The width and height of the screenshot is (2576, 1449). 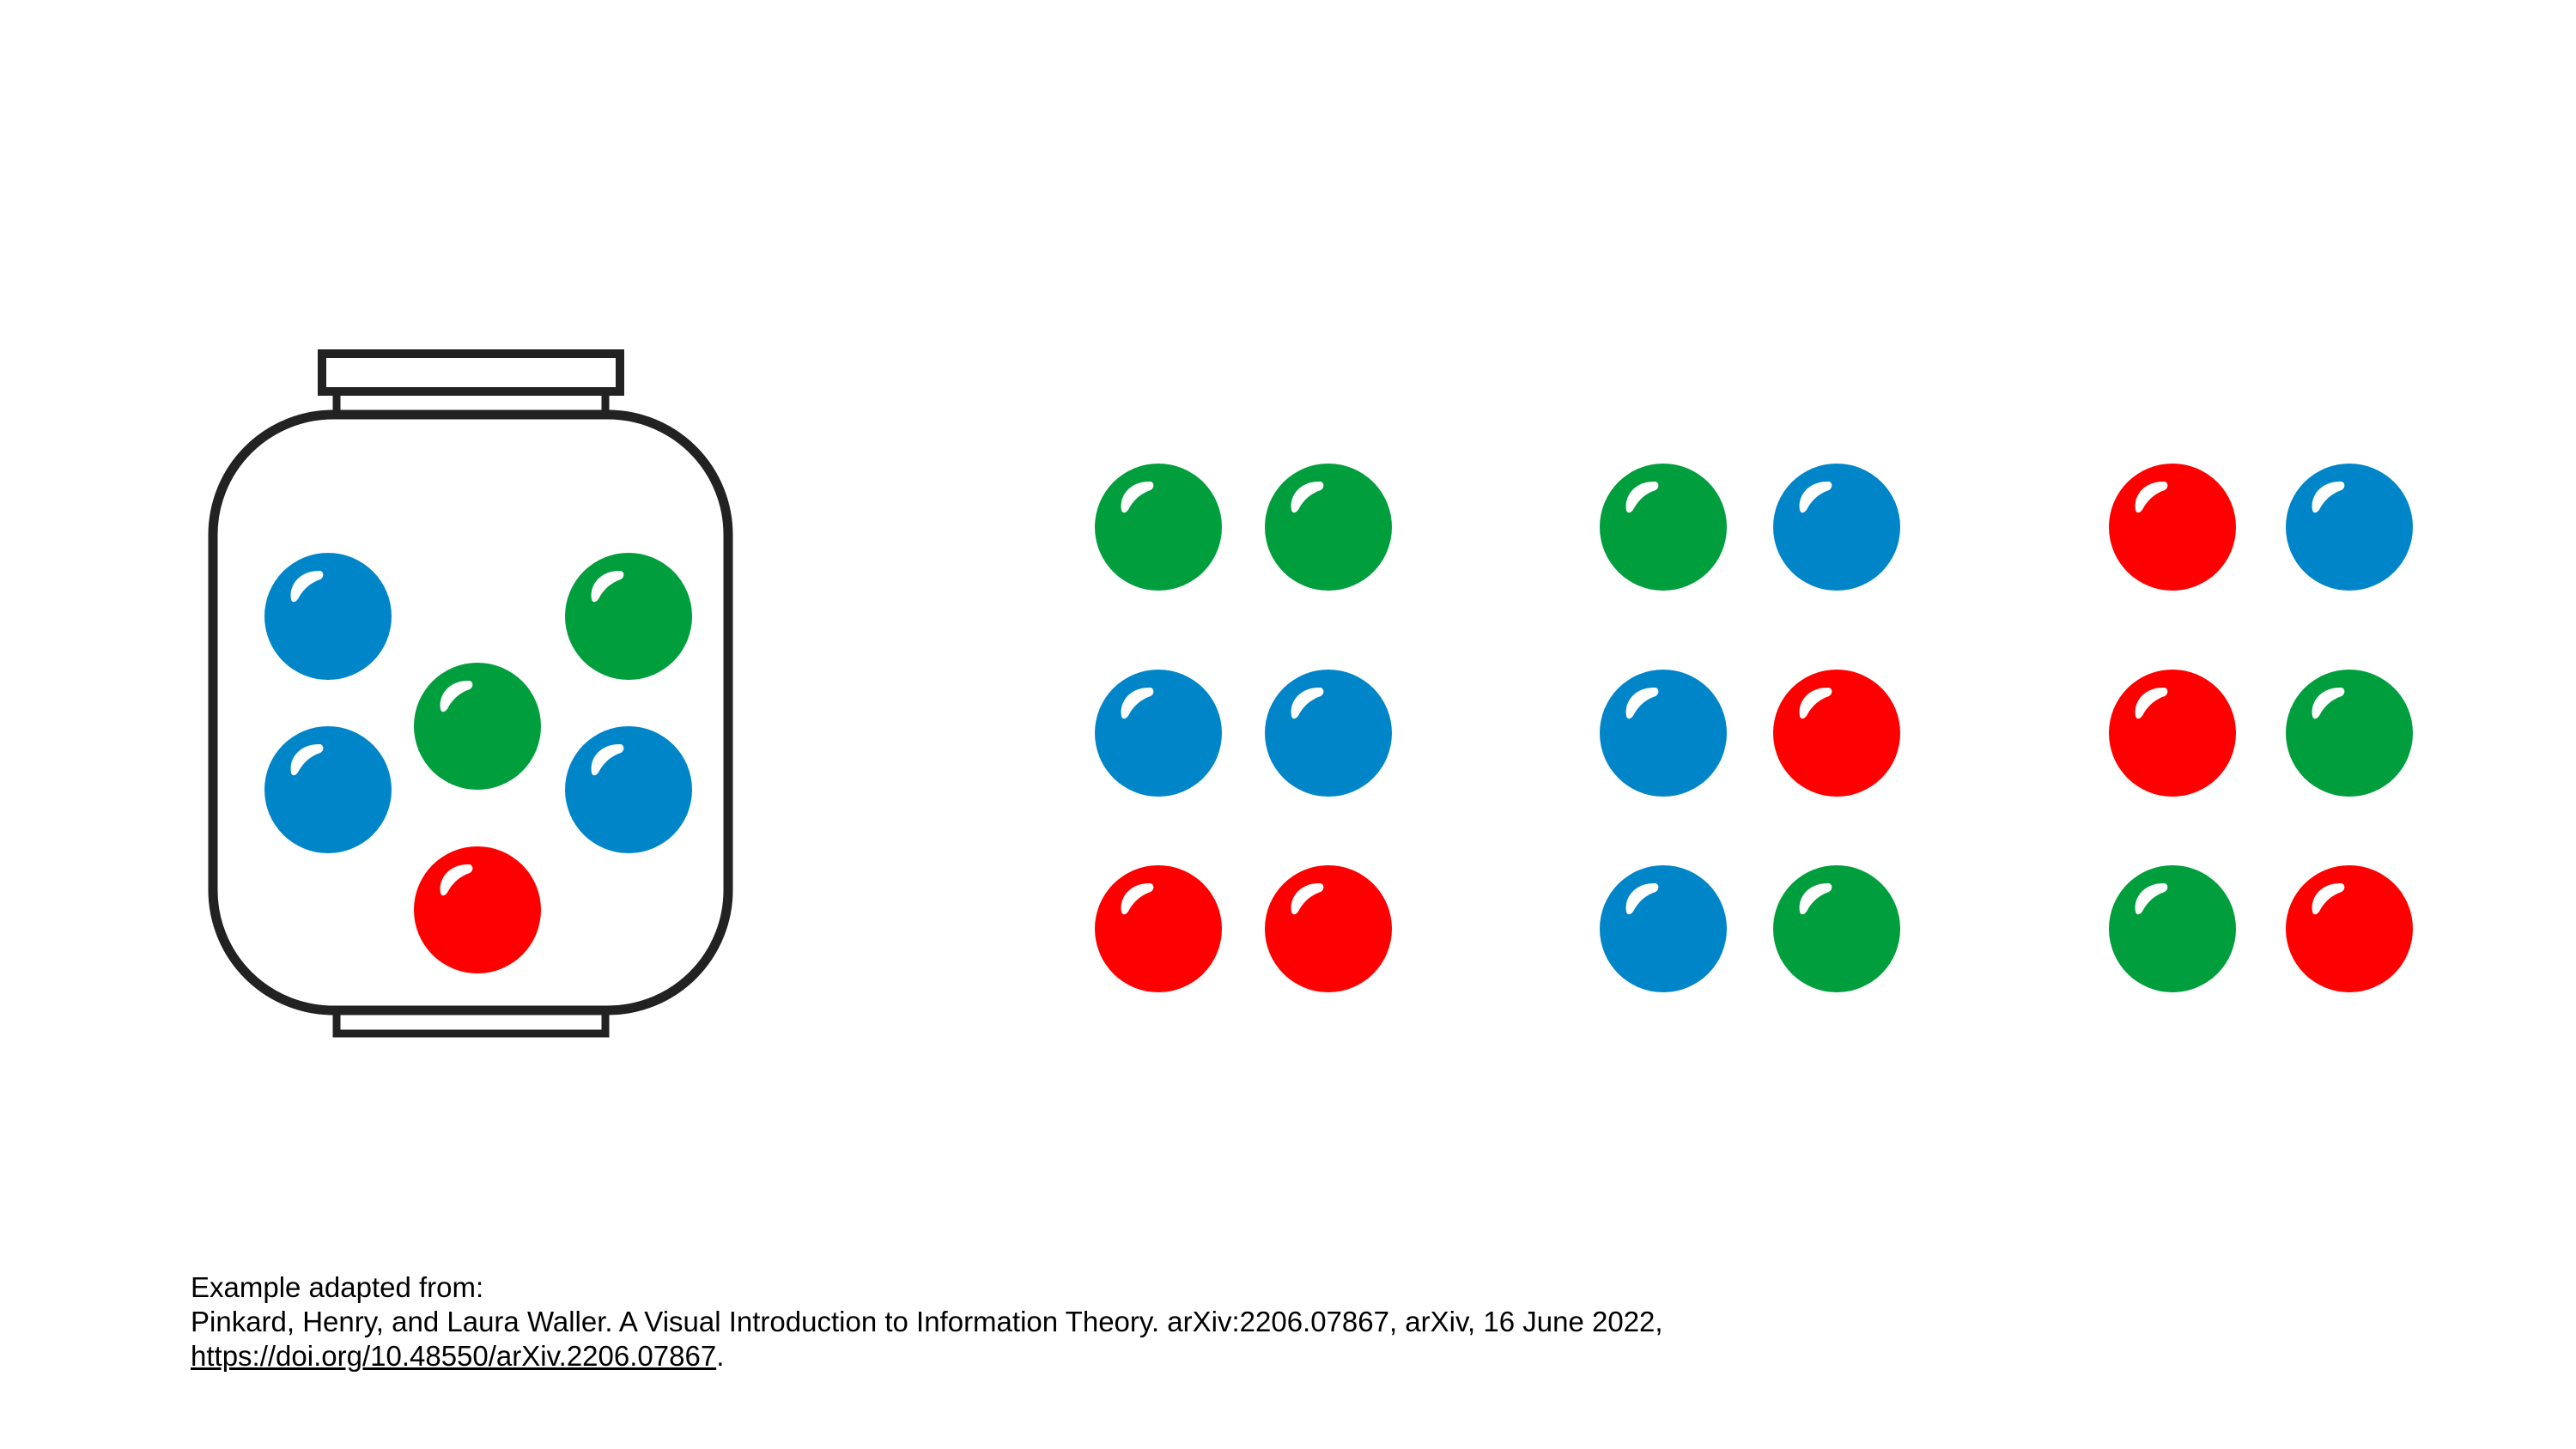 I want to click on jar-marble-red, so click(x=477, y=909).